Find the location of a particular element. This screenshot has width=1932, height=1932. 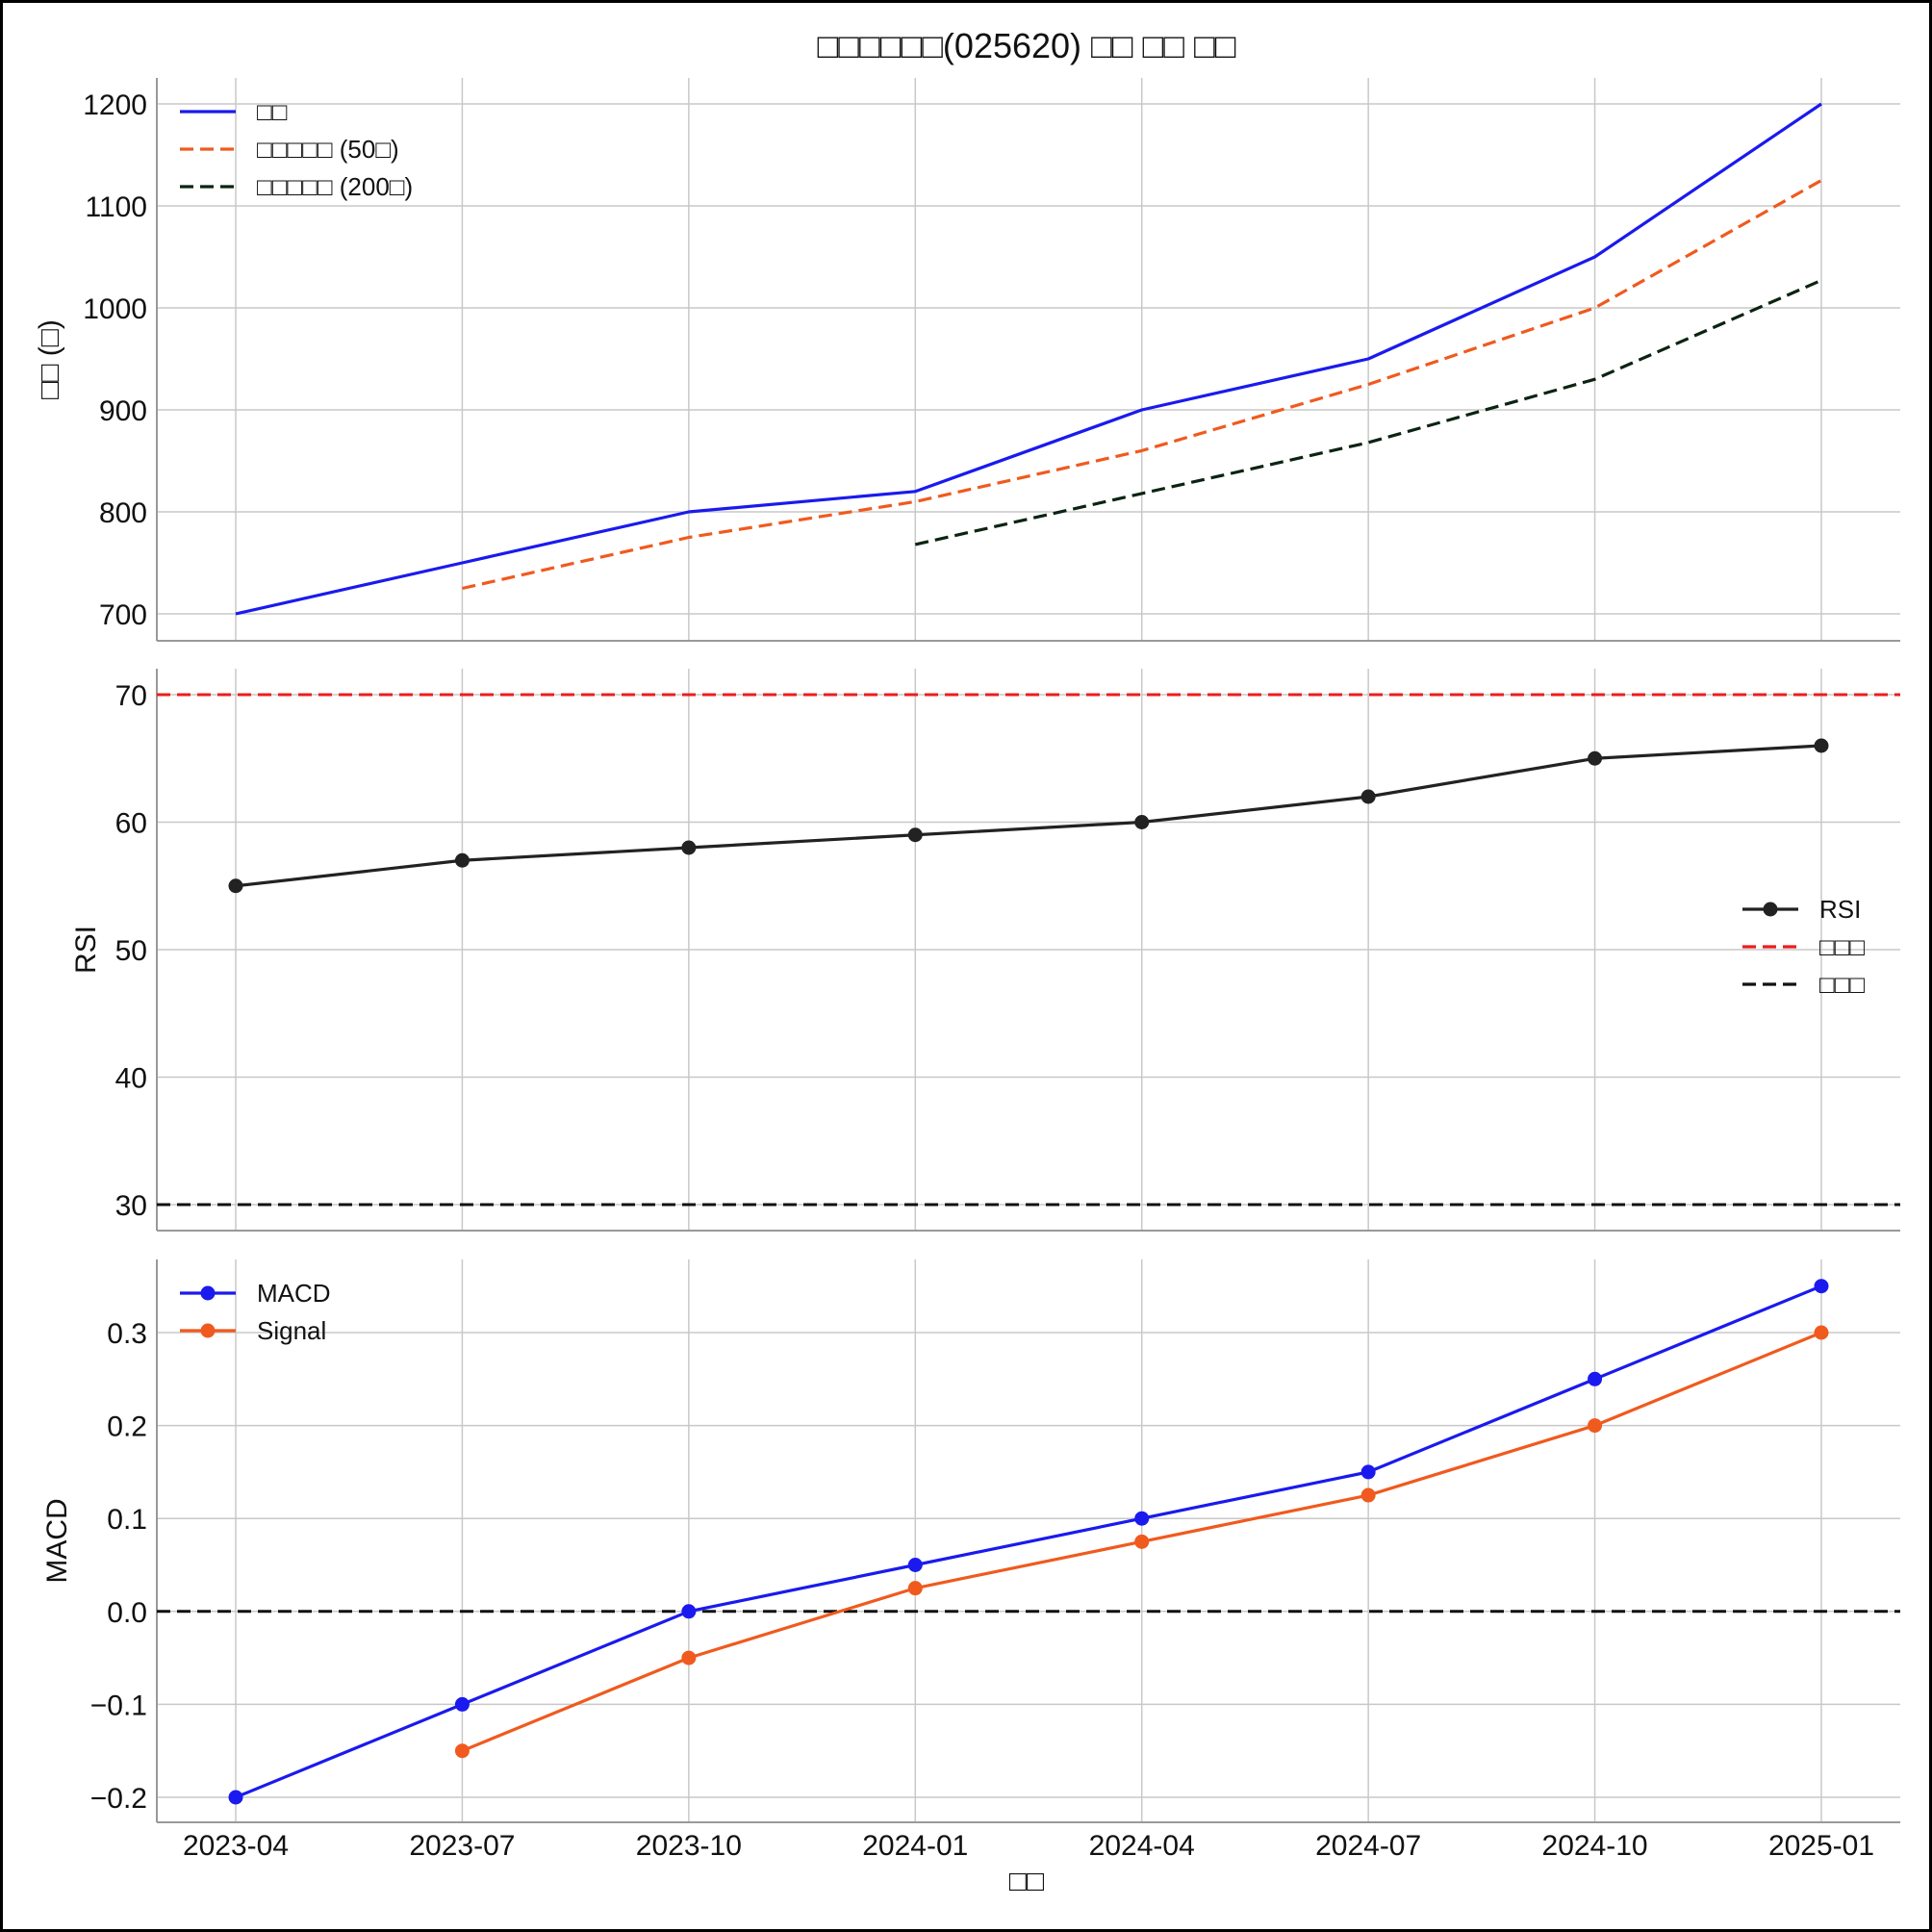

y-tick-label: 1000 is located at coordinates (115, 309).